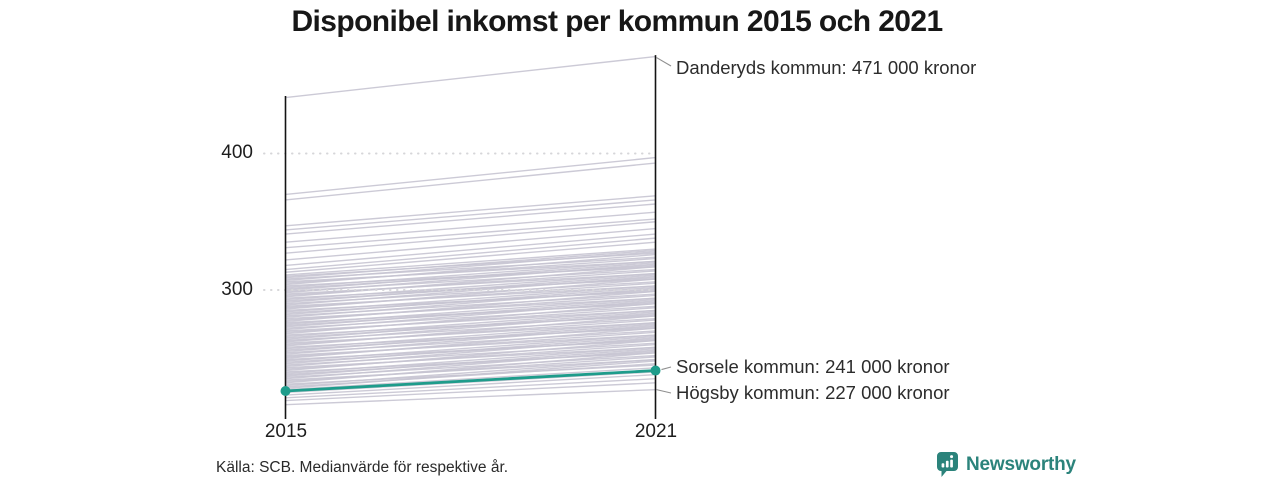  Describe the element at coordinates (826, 67) in the screenshot. I see `annotation-danderyd: Danderyds kommun: 471 000 kronor` at that location.